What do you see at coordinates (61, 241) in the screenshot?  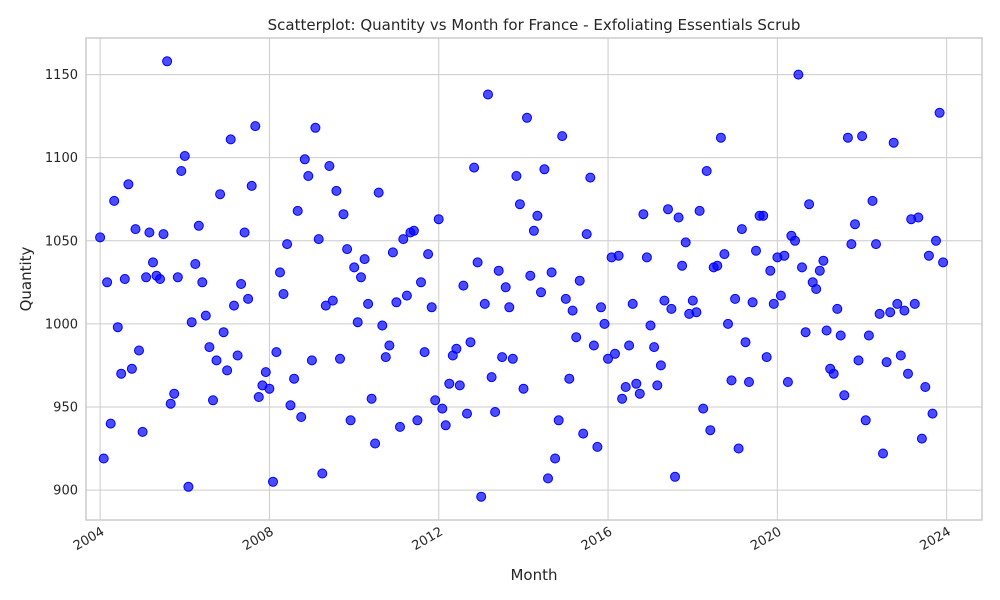 I see `y-tick-label: 1050` at bounding box center [61, 241].